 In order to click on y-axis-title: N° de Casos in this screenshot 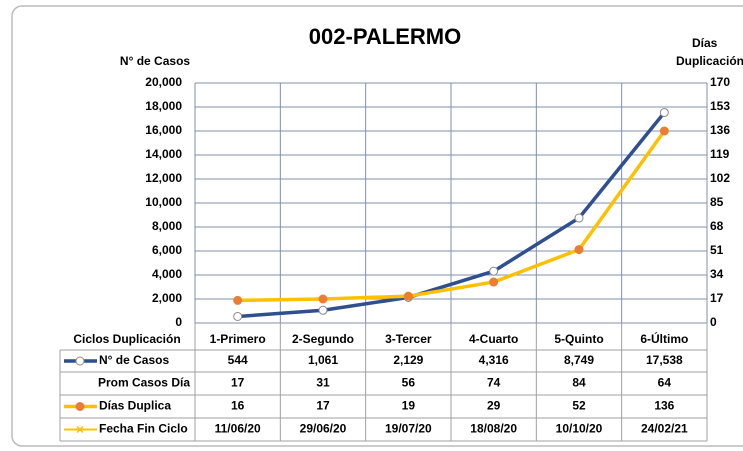, I will do `click(155, 61)`.